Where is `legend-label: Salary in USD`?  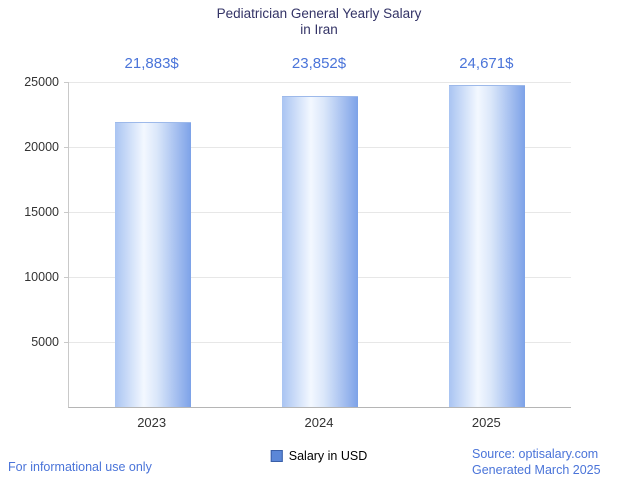 legend-label: Salary in USD is located at coordinates (328, 456).